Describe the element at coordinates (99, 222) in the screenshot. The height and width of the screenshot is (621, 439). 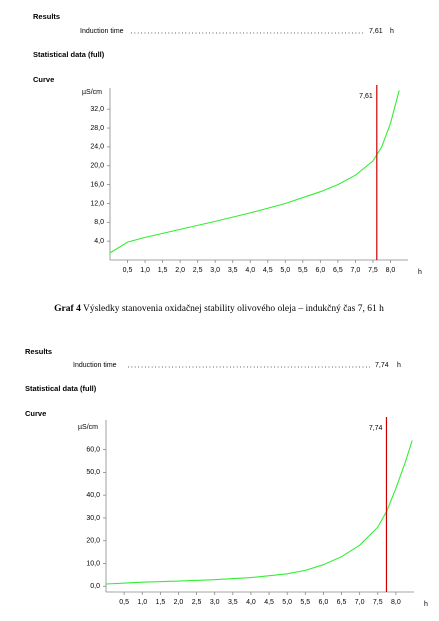
I see `y-tick-label: 8,0` at that location.